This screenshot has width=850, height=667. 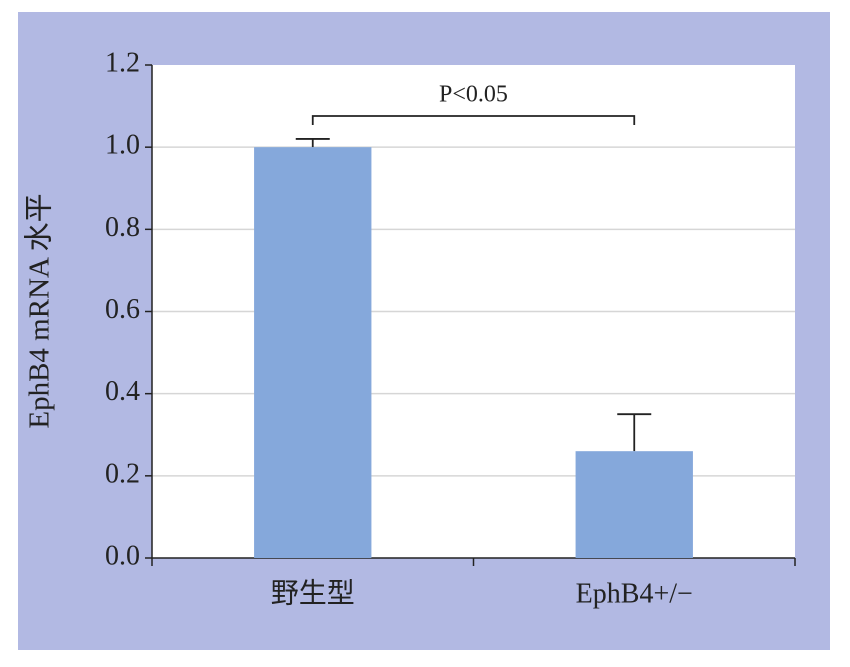 What do you see at coordinates (122, 227) in the screenshot?
I see `y-tick-label: 0.8` at bounding box center [122, 227].